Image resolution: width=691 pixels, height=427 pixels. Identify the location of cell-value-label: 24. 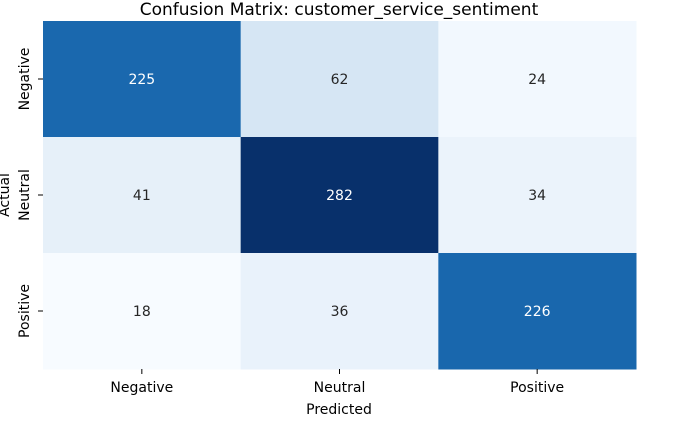
(537, 80).